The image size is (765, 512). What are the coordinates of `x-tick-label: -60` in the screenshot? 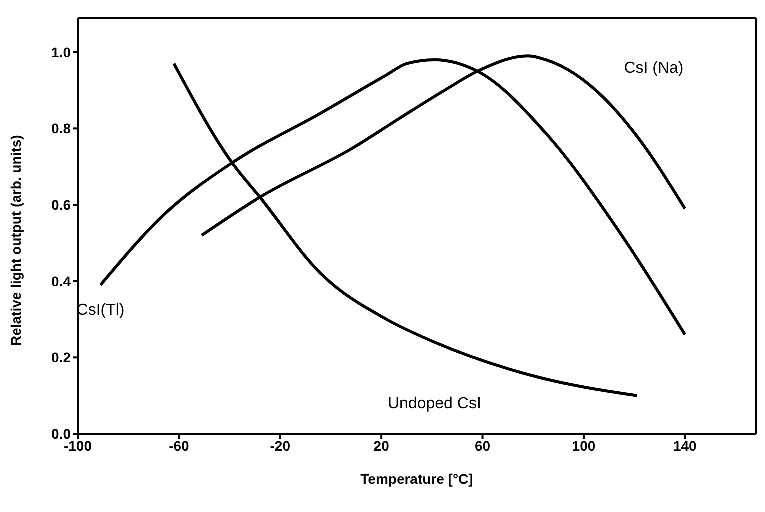 It's located at (179, 446).